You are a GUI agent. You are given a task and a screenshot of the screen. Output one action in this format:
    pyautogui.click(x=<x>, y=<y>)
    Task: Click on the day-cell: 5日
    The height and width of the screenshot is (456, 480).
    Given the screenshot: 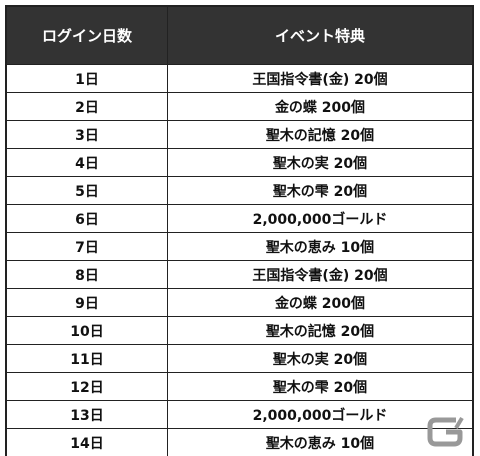 What is the action you would take?
    pyautogui.click(x=86, y=190)
    